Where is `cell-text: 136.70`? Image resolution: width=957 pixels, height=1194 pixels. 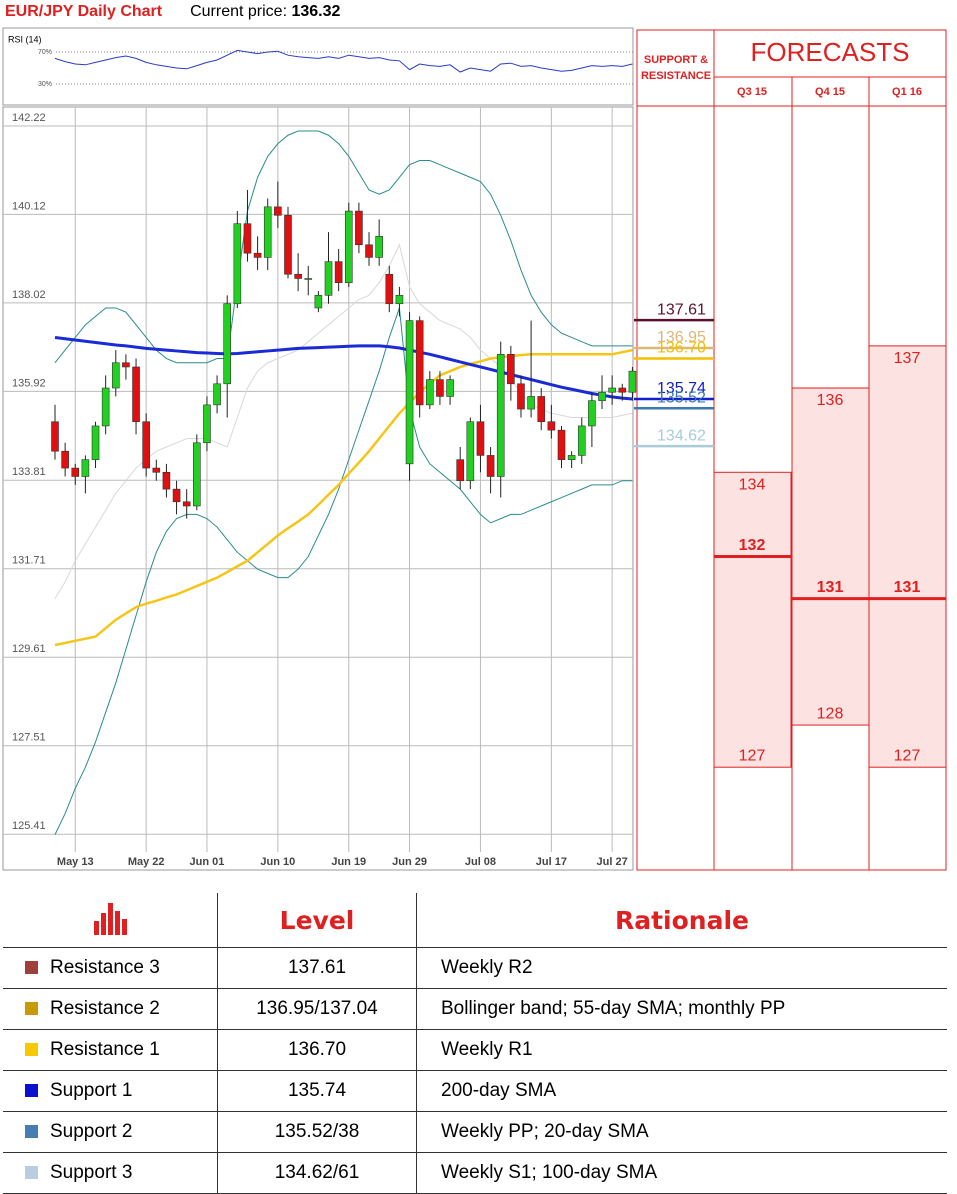 cell-text: 136.70 is located at coordinates (317, 1049).